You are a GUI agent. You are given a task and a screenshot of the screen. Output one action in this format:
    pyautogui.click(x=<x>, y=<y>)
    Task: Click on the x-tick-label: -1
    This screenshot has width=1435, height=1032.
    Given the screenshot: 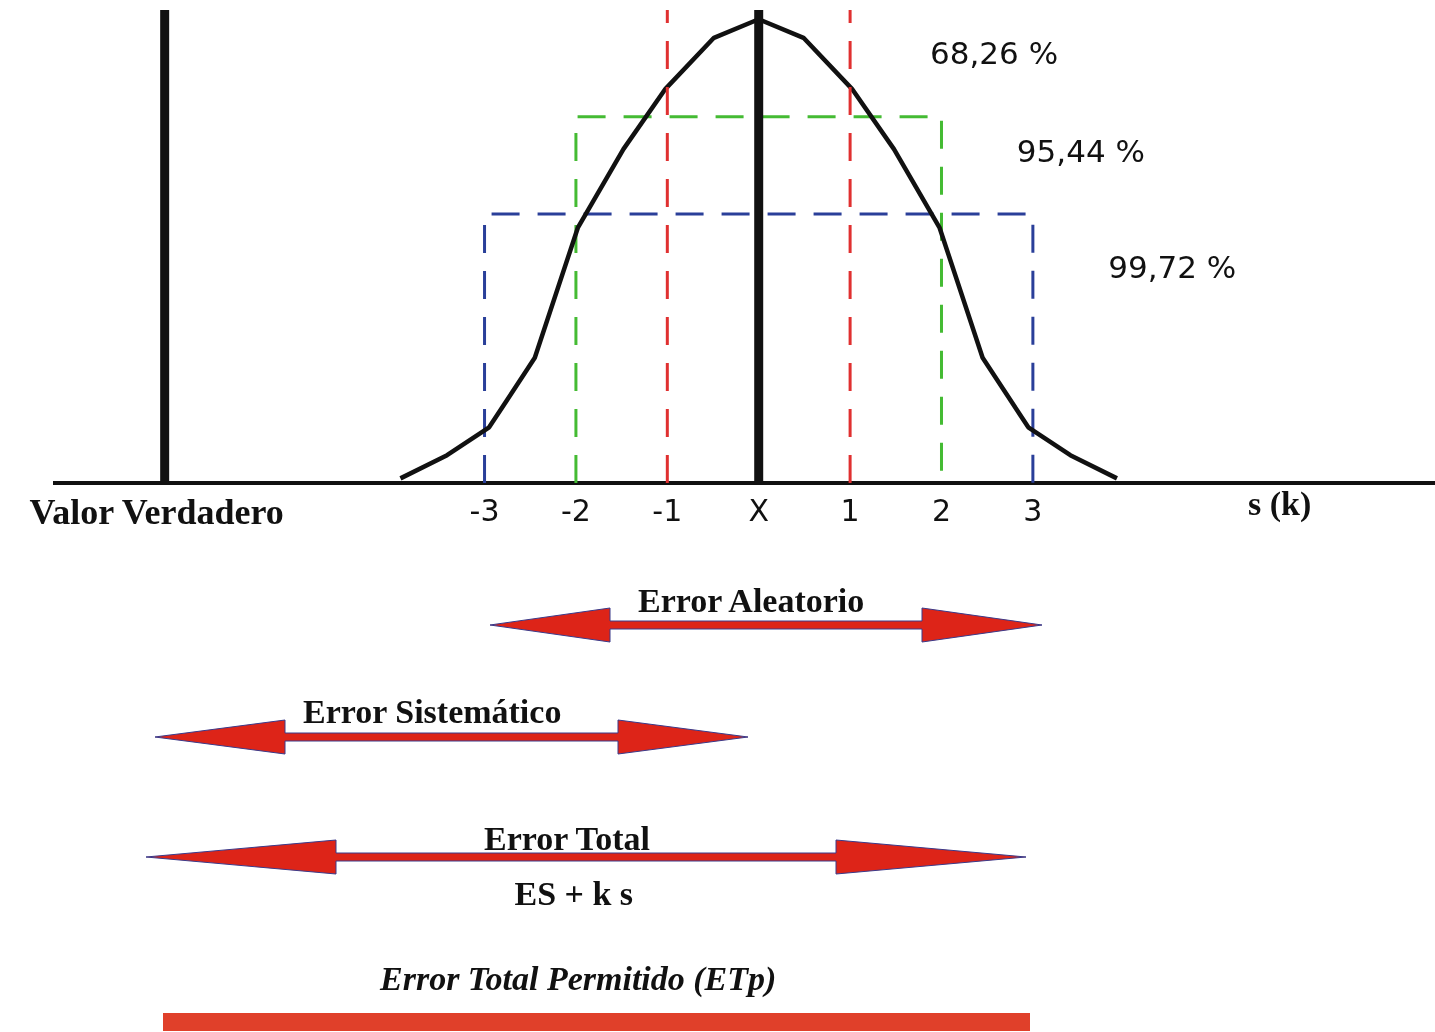 What is the action you would take?
    pyautogui.click(x=667, y=510)
    